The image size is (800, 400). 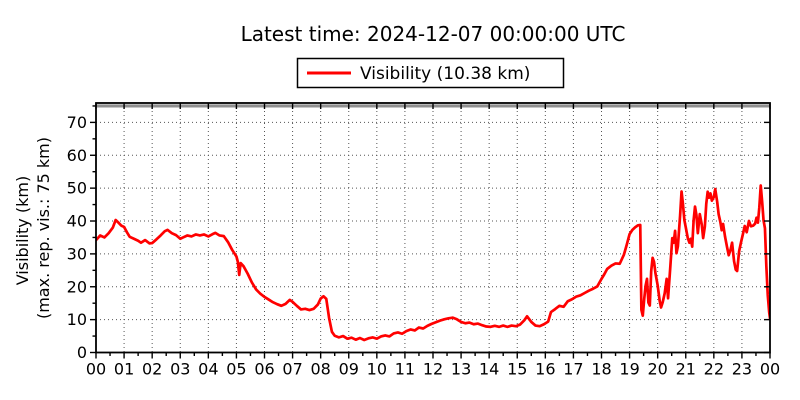 What do you see at coordinates (573, 369) in the screenshot?
I see `x-tick-label: 17` at bounding box center [573, 369].